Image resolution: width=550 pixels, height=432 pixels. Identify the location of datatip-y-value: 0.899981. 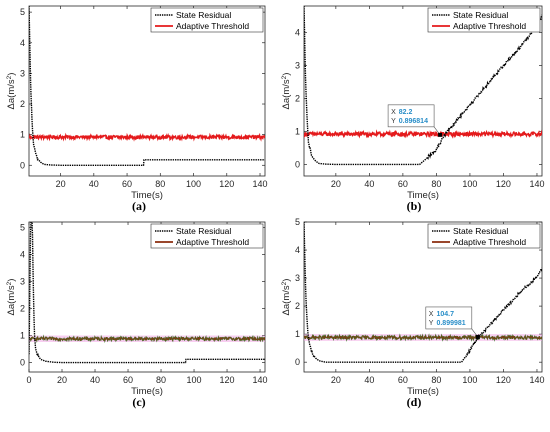
(450, 323).